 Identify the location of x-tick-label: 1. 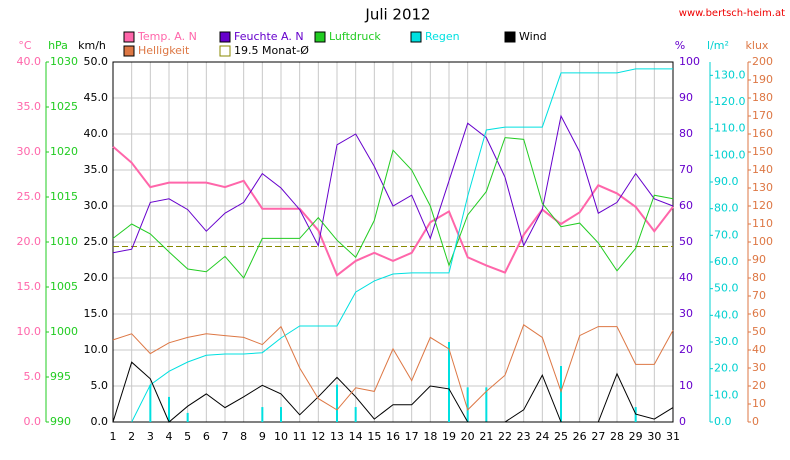
(113, 436).